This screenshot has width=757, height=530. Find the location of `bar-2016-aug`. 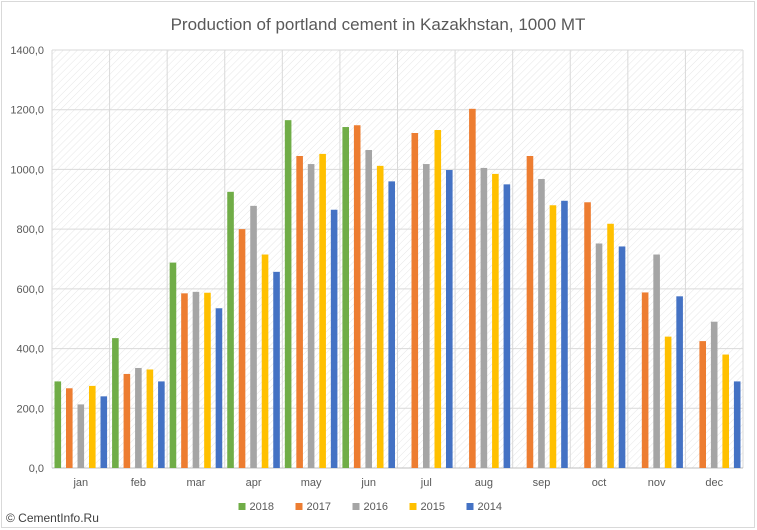

bar-2016-aug is located at coordinates (484, 317).